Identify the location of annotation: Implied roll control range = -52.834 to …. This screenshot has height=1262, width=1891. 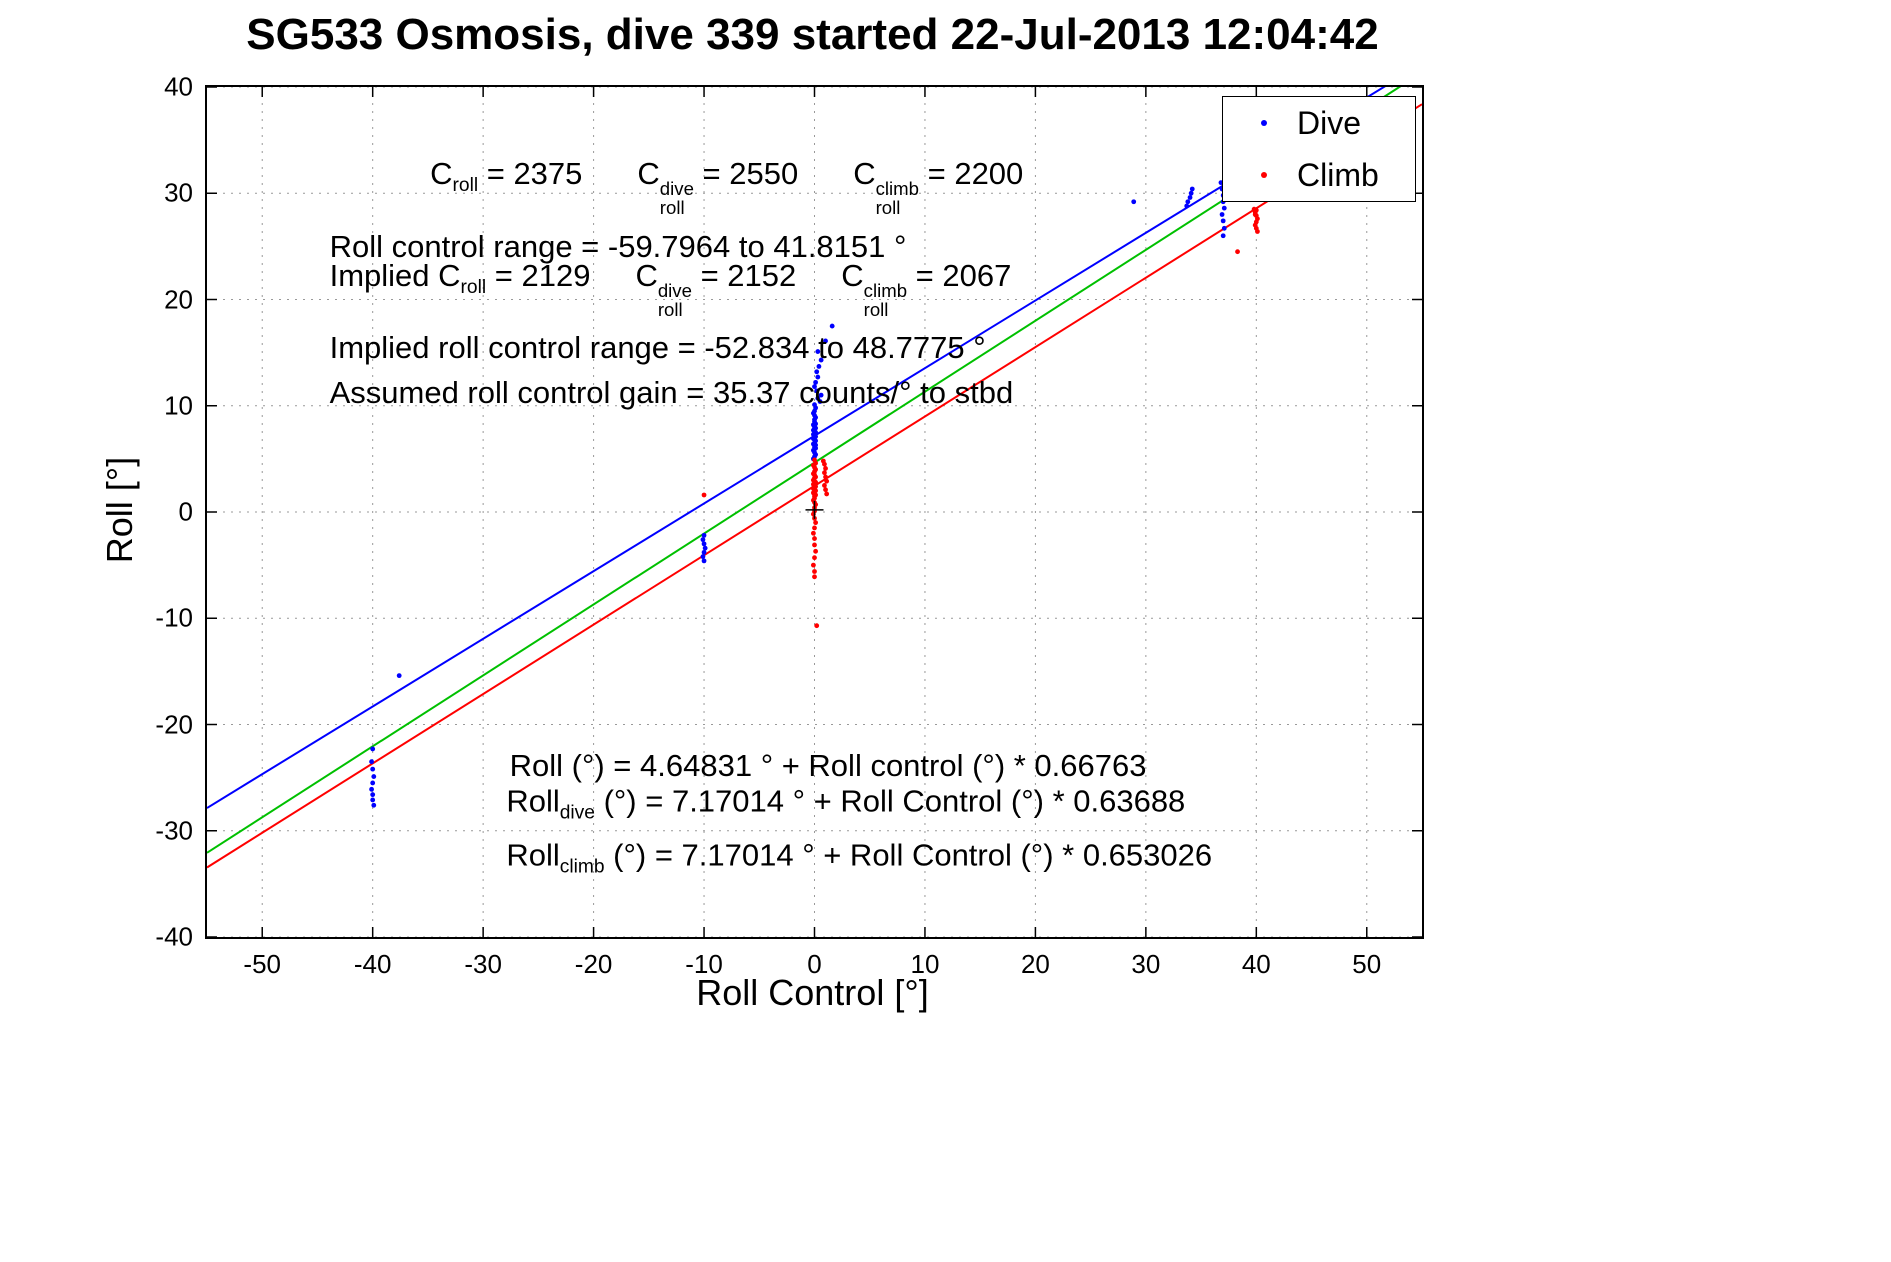
(657, 348).